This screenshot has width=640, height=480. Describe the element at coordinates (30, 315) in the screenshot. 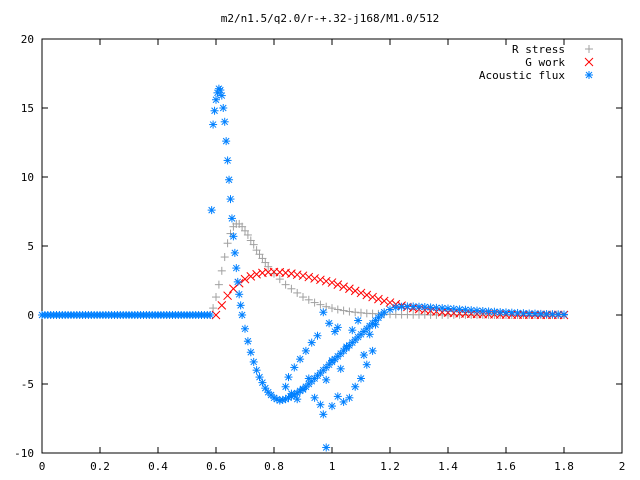

I see `y-tick-label: 0` at that location.